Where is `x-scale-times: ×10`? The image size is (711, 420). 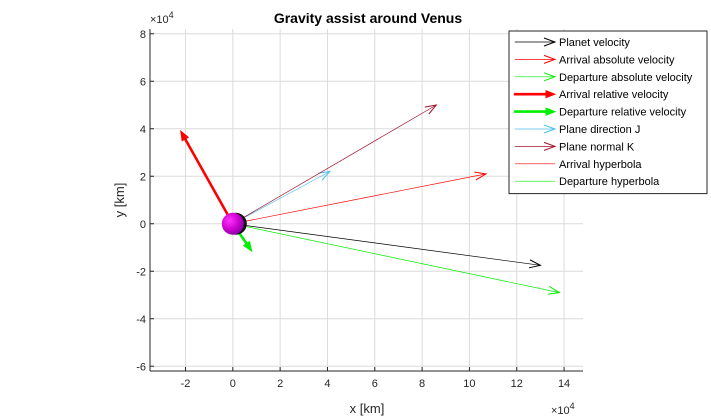
x-scale-times: ×10 is located at coordinates (560, 411).